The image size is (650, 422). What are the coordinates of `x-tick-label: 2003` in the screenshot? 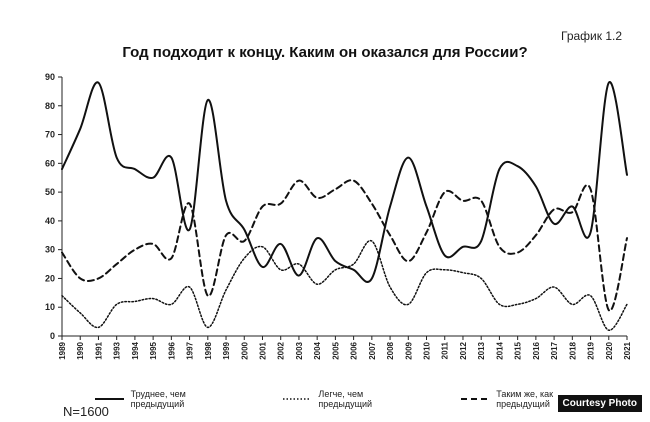 It's located at (299, 350).